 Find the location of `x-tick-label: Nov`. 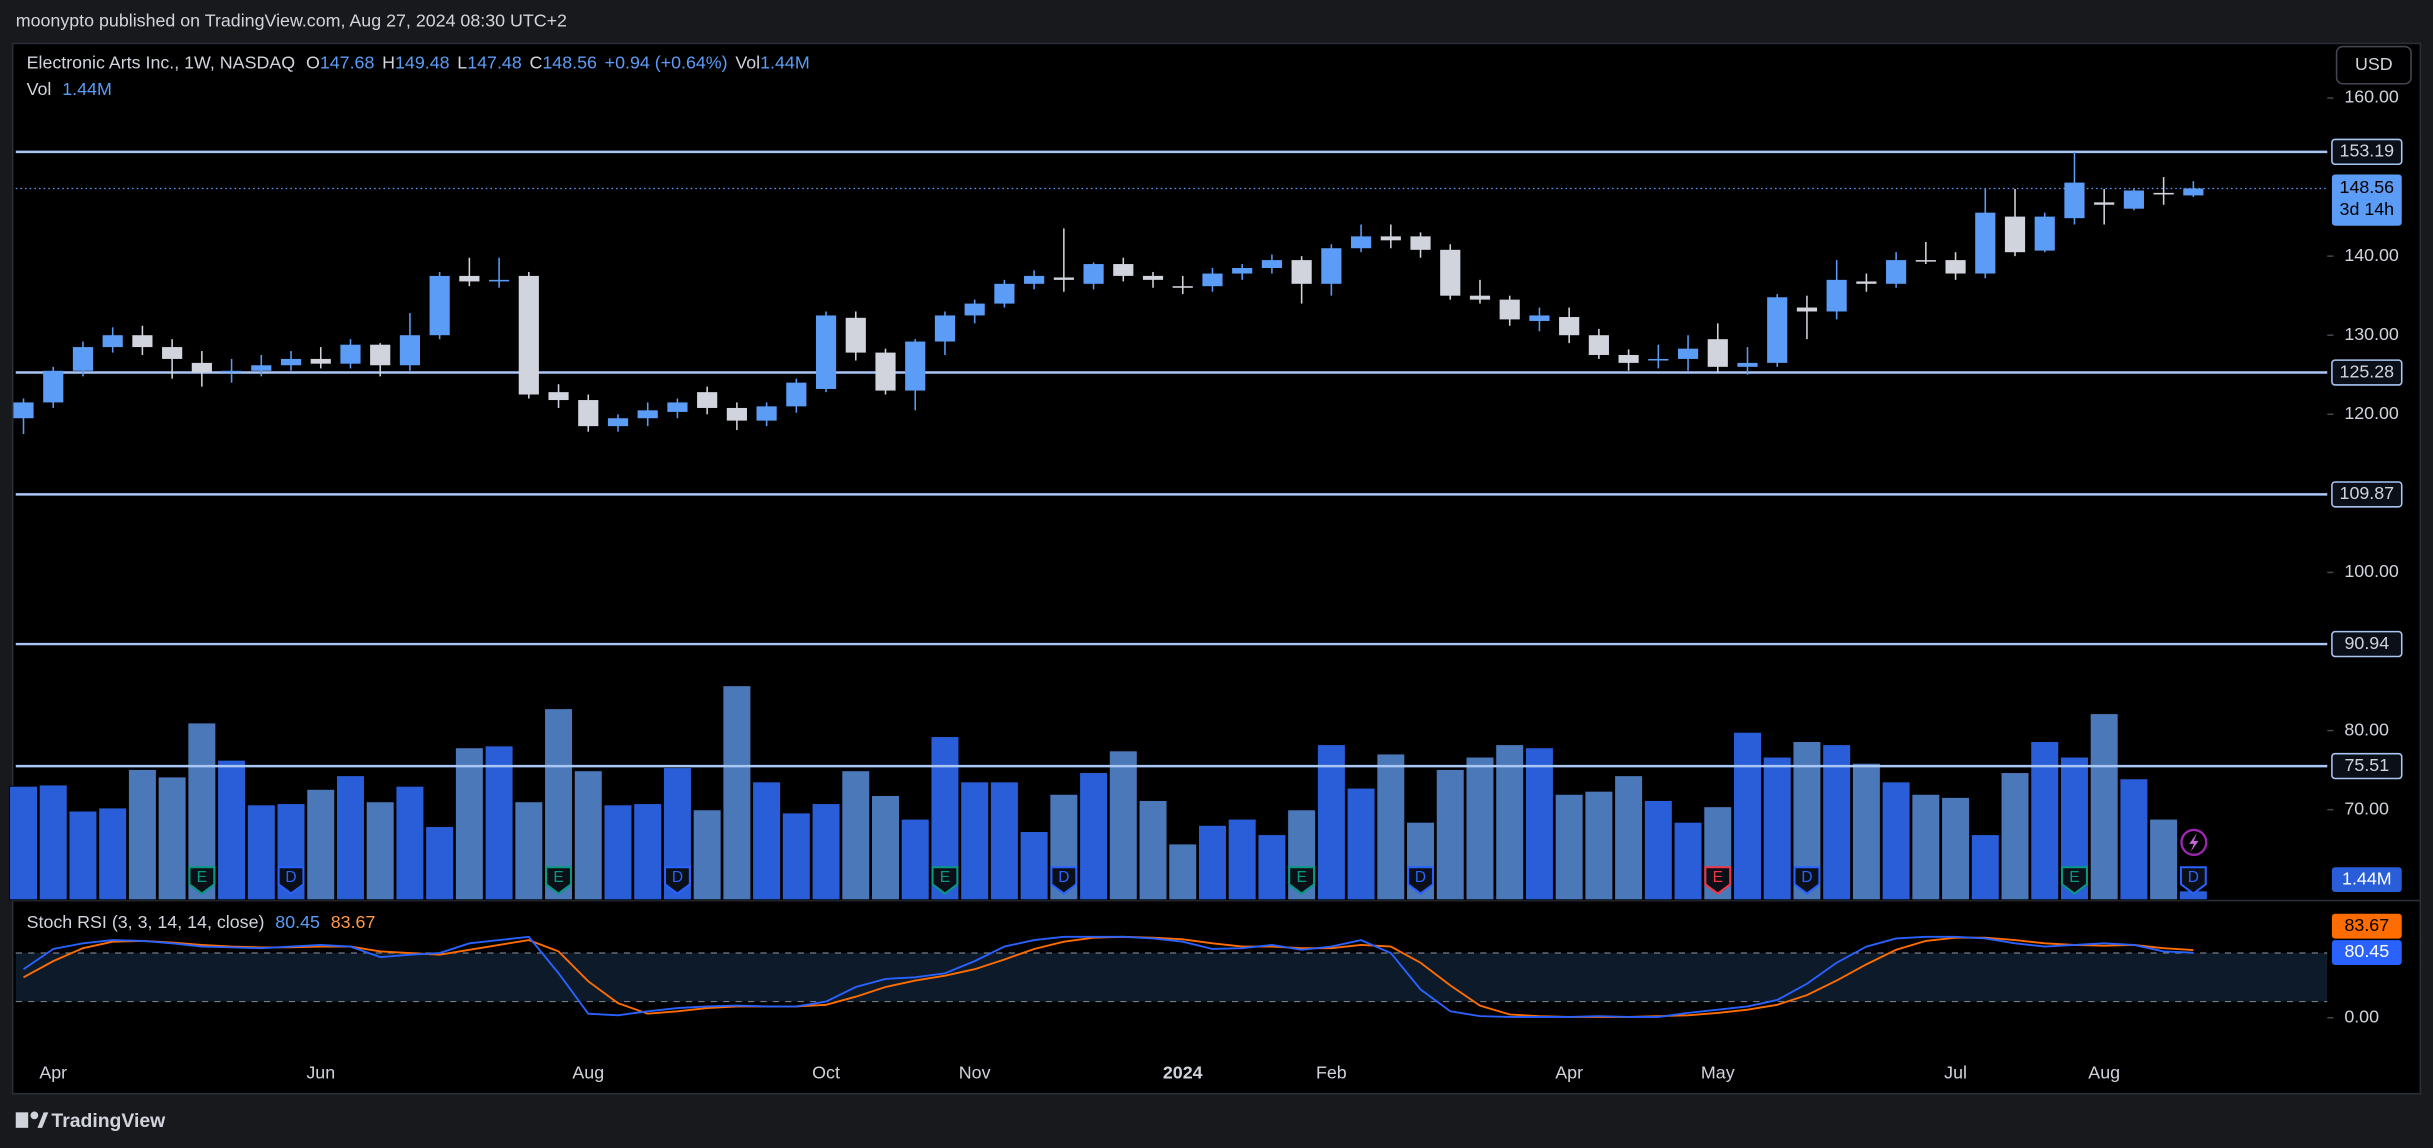

x-tick-label: Nov is located at coordinates (975, 1072).